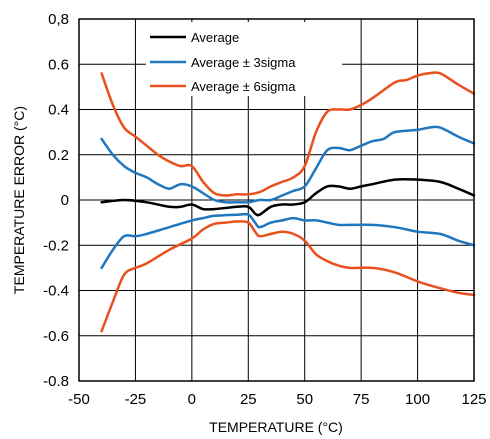  Describe the element at coordinates (58, 64) in the screenshot. I see `y-tick-label: 0.6` at that location.